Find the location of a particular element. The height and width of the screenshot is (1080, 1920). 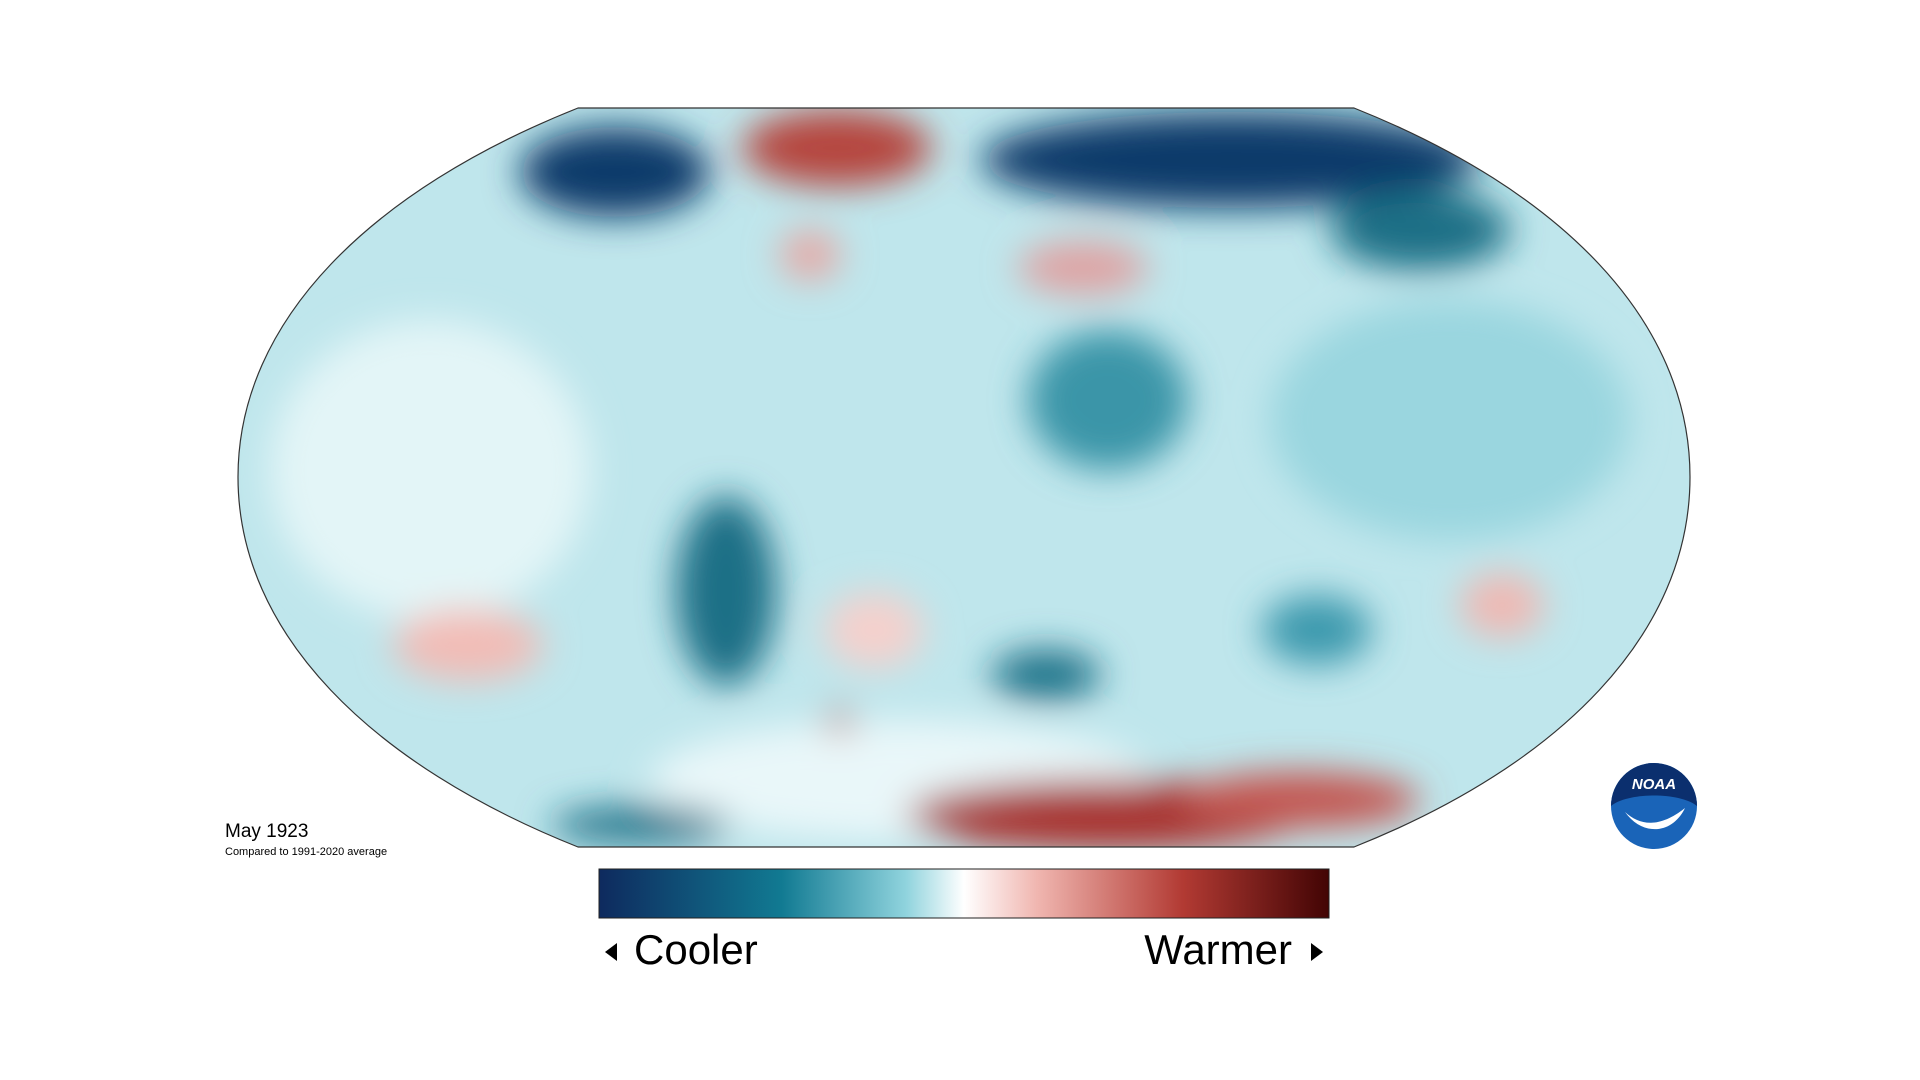

arrow-left is located at coordinates (611, 952).